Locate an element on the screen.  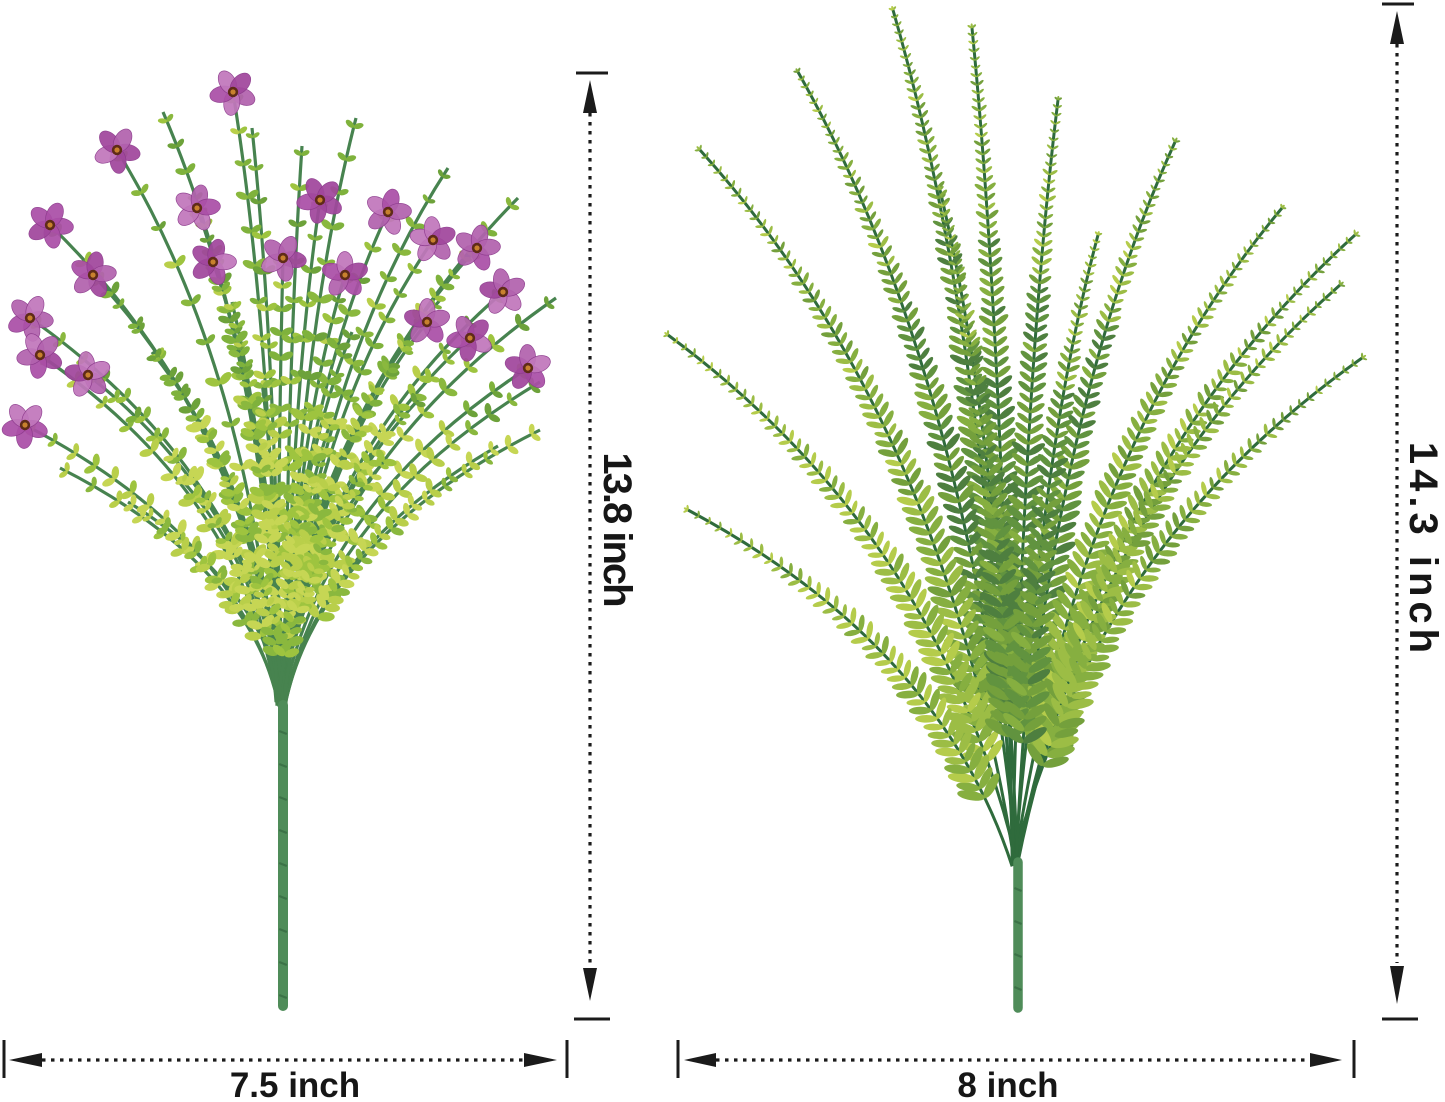
left-height-label: 13.8 inch is located at coordinates (617, 528).